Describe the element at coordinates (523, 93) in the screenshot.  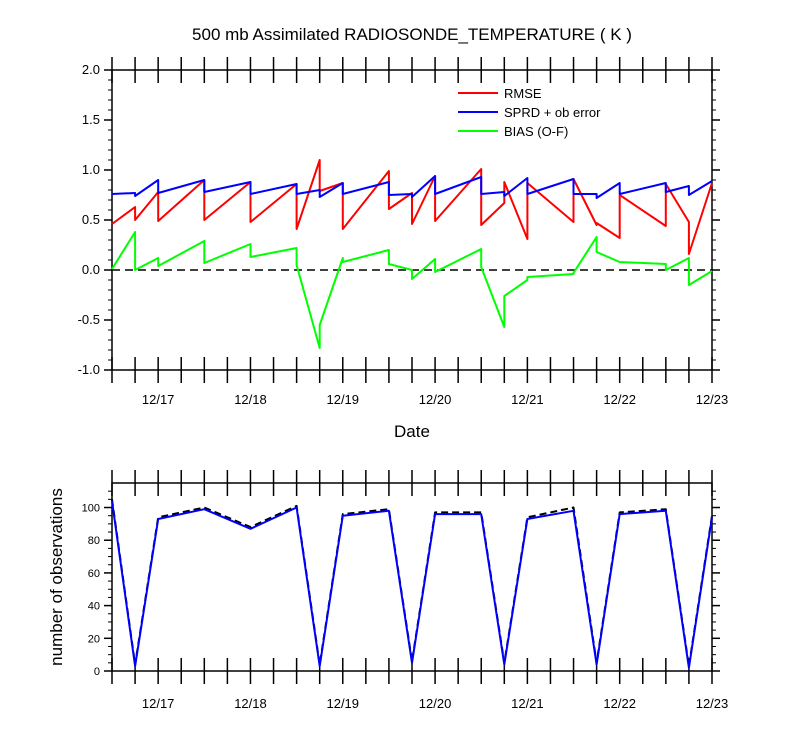
I see `legend-label-rmse: RMSE` at that location.